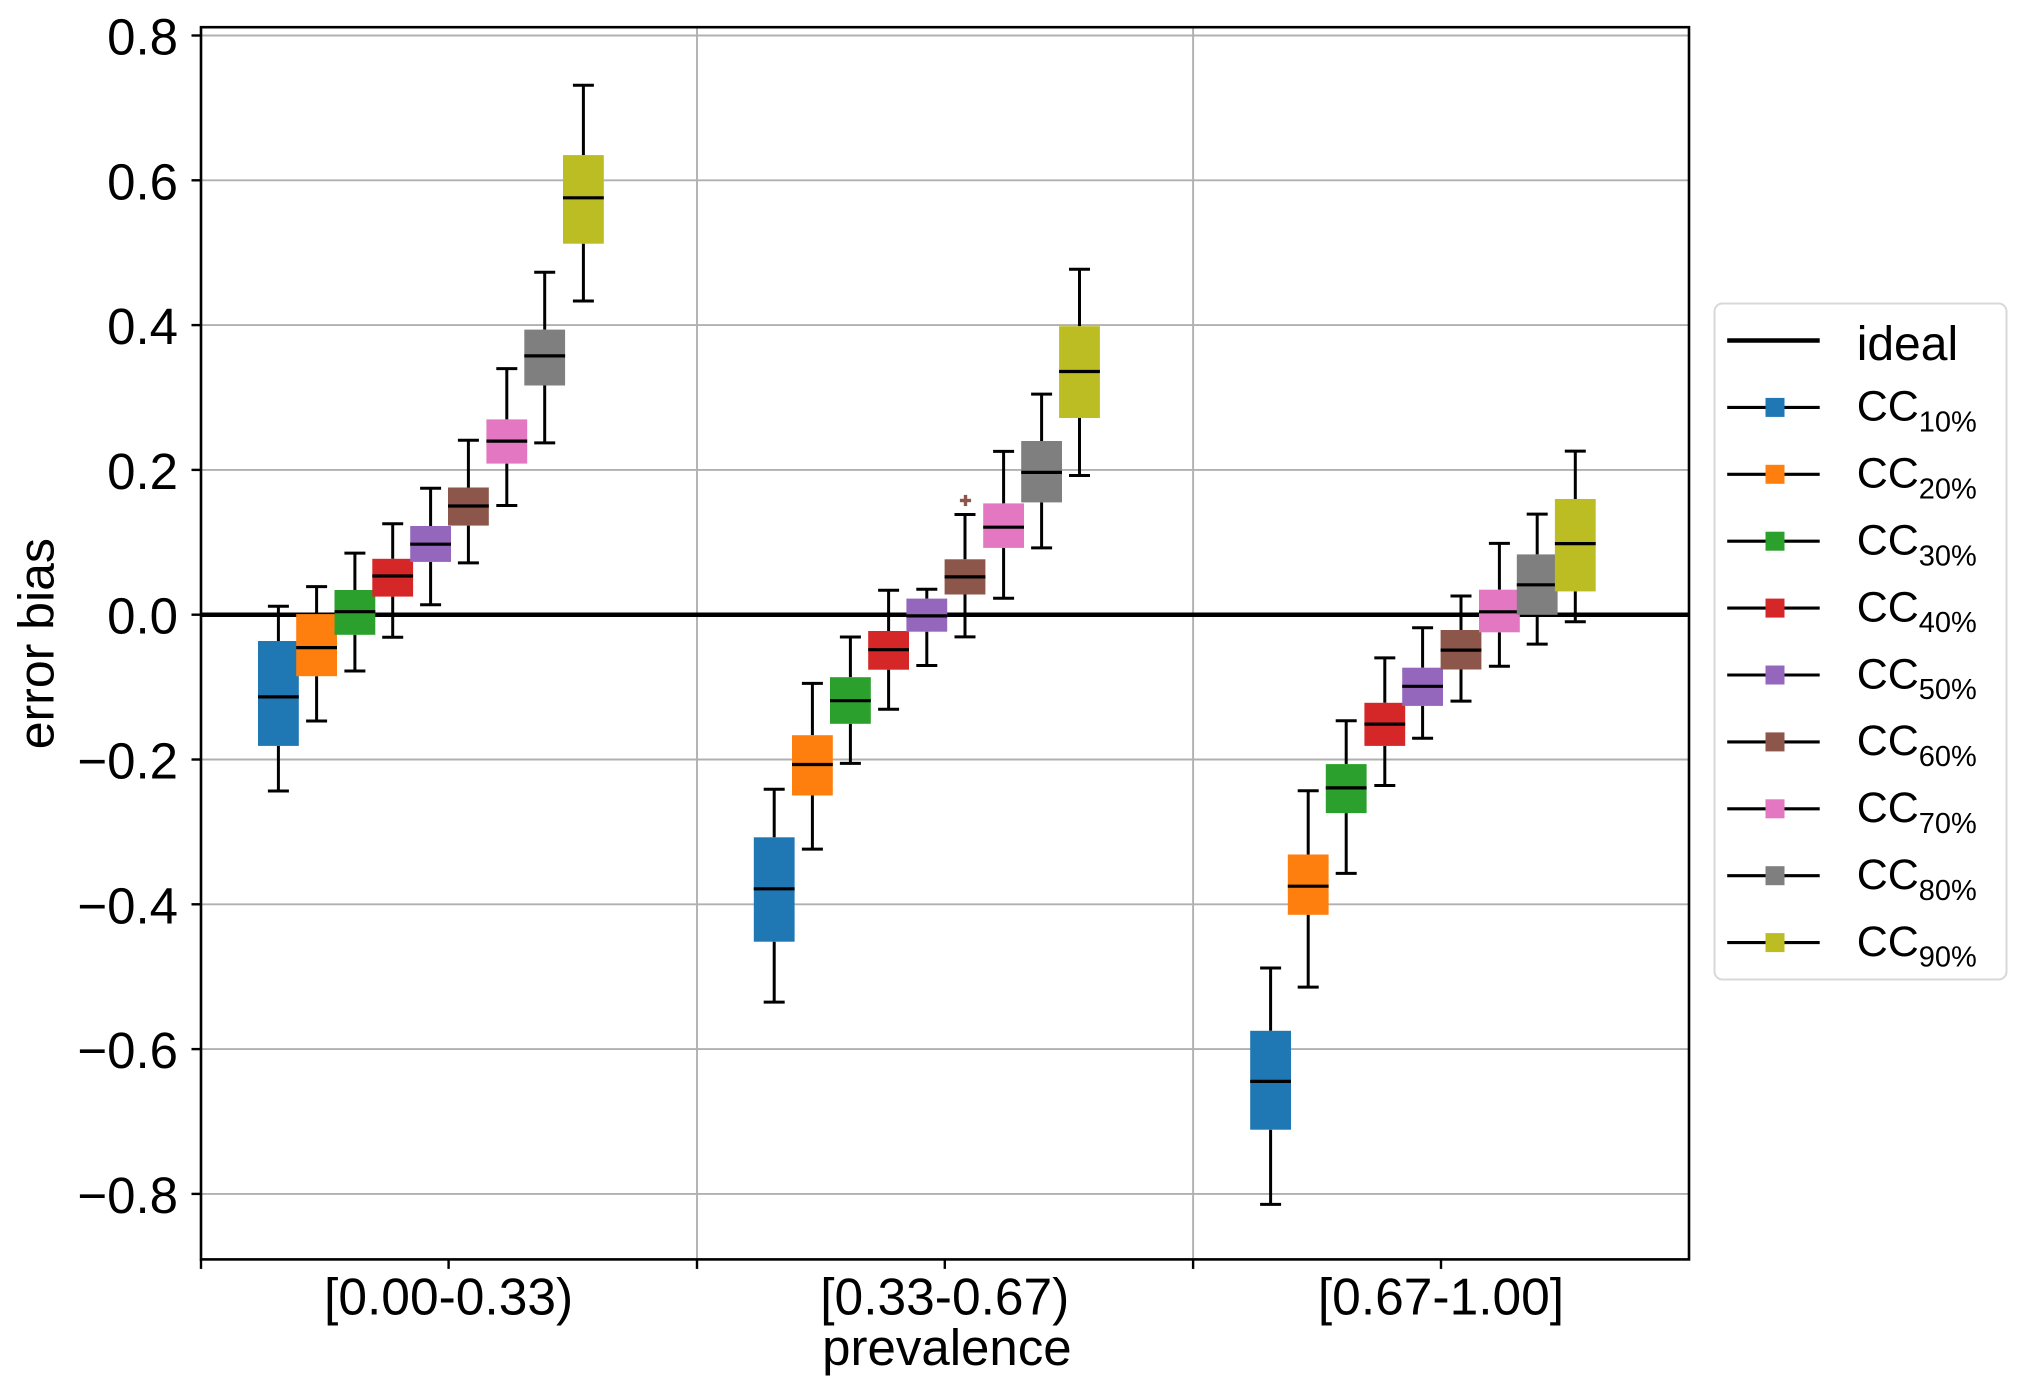 This screenshot has width=2023, height=1392. Describe the element at coordinates (1917, 611) in the screenshot. I see `svg-text: CC40%` at that location.